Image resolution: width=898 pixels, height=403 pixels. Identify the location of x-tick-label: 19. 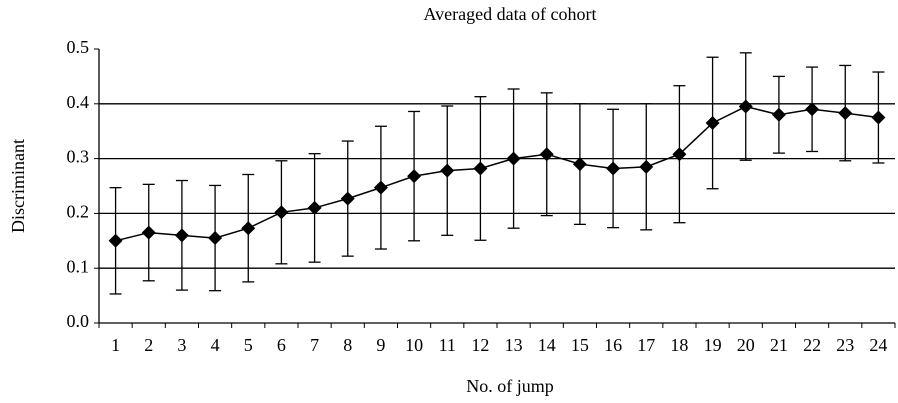
(713, 345).